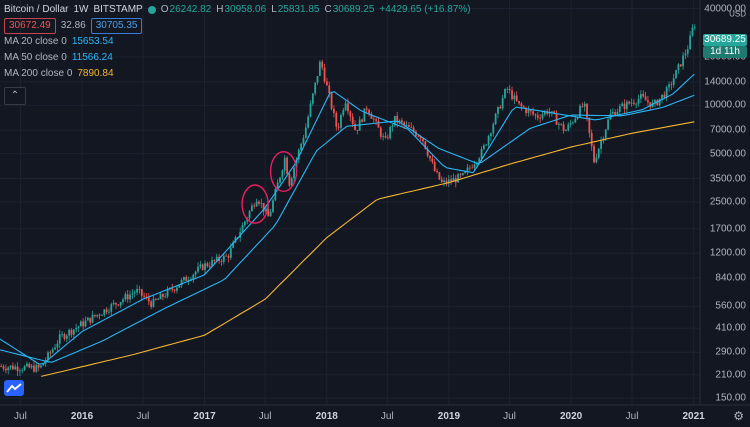 The width and height of the screenshot is (750, 427). What do you see at coordinates (737, 14) in the screenshot?
I see `currency-label: USD` at bounding box center [737, 14].